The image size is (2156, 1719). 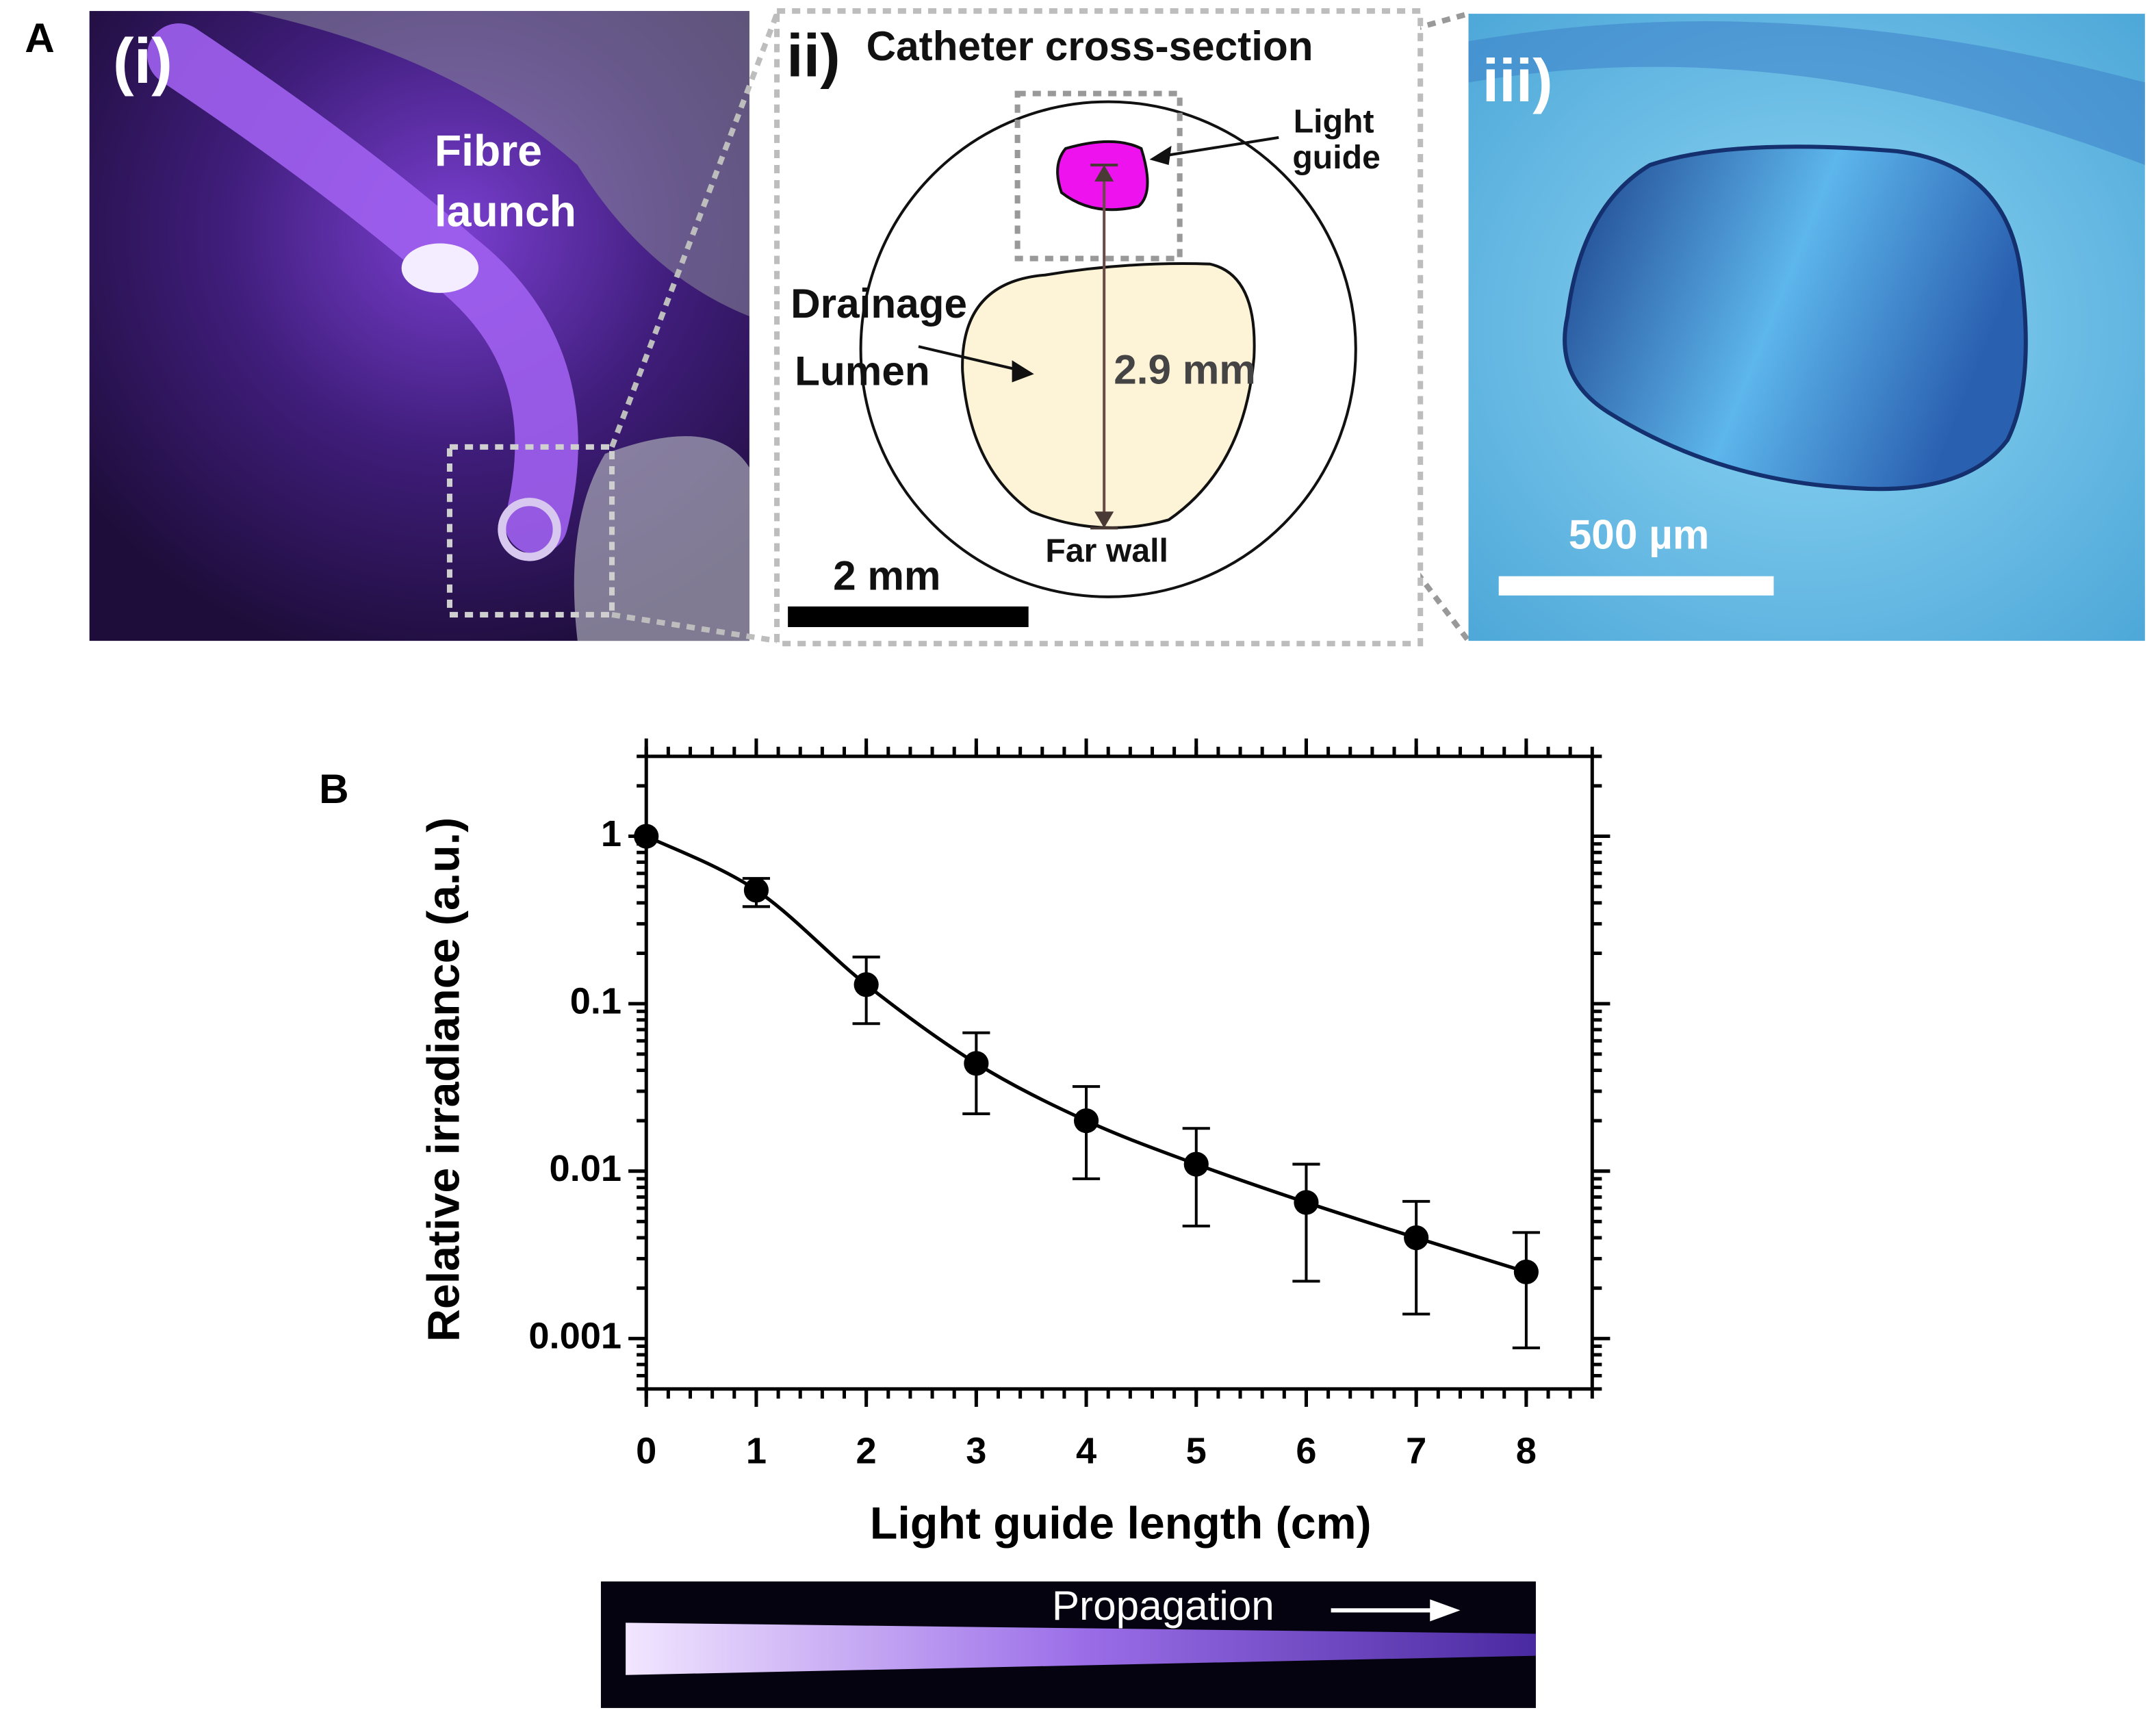 What do you see at coordinates (813, 56) in the screenshot?
I see `panel-label: ii)` at bounding box center [813, 56].